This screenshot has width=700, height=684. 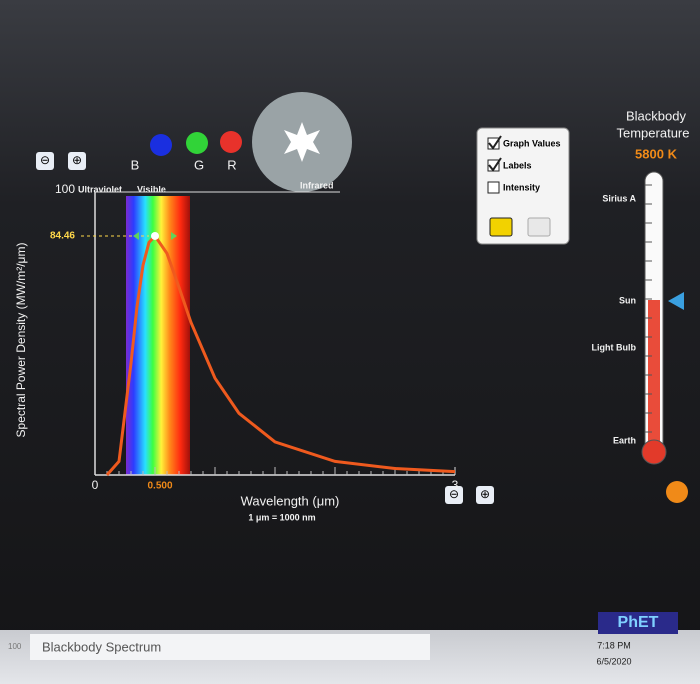 What do you see at coordinates (230, 647) in the screenshot?
I see `window-tab` at bounding box center [230, 647].